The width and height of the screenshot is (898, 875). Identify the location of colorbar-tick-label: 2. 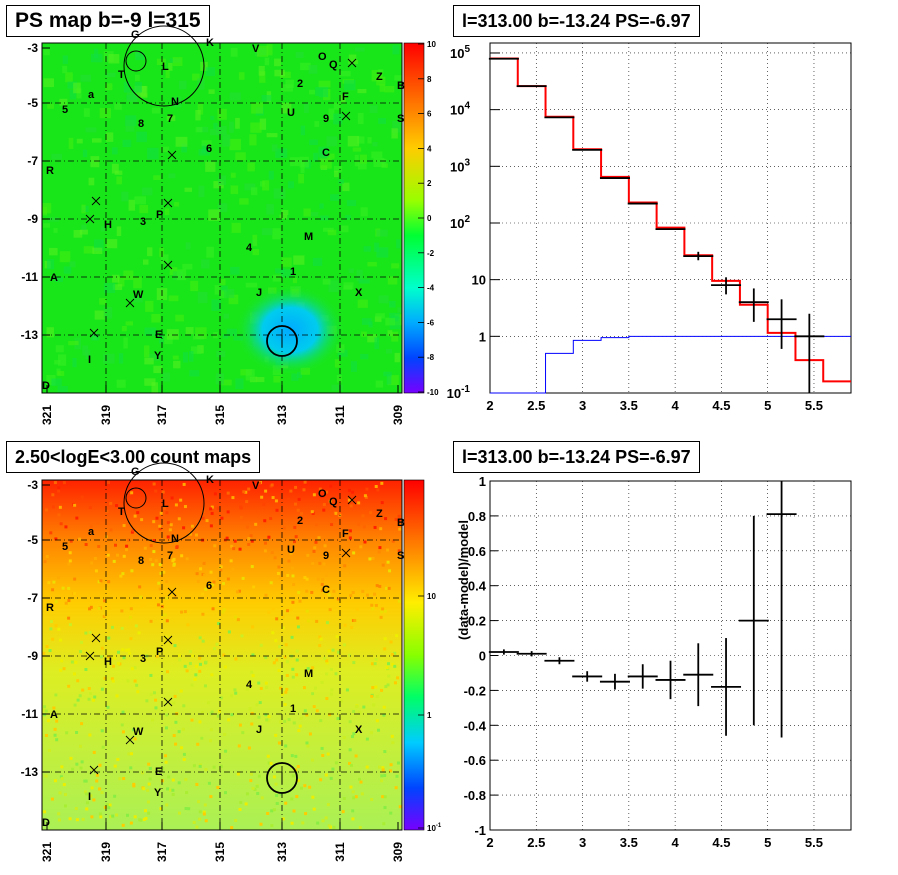
(429, 183).